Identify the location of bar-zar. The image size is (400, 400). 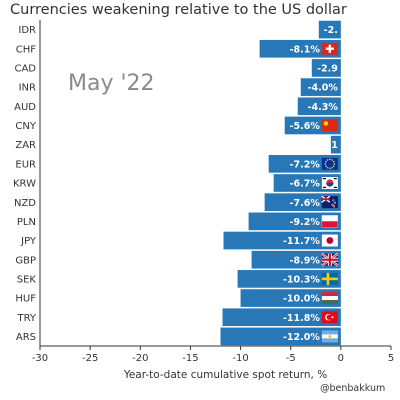
(335, 144).